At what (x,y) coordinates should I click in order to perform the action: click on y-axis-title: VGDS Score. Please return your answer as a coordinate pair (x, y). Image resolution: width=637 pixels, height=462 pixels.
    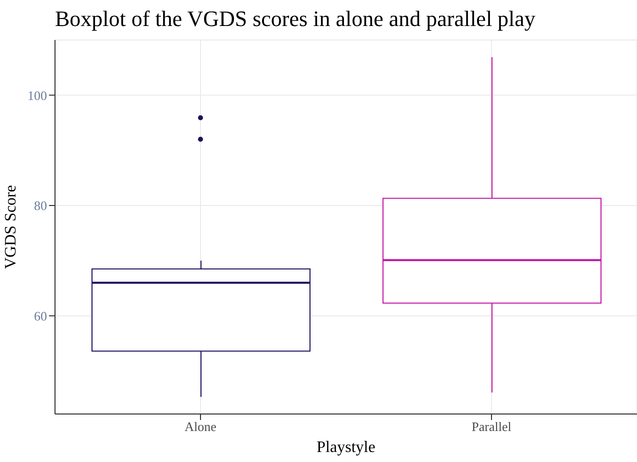
    Looking at the image, I should click on (11, 227).